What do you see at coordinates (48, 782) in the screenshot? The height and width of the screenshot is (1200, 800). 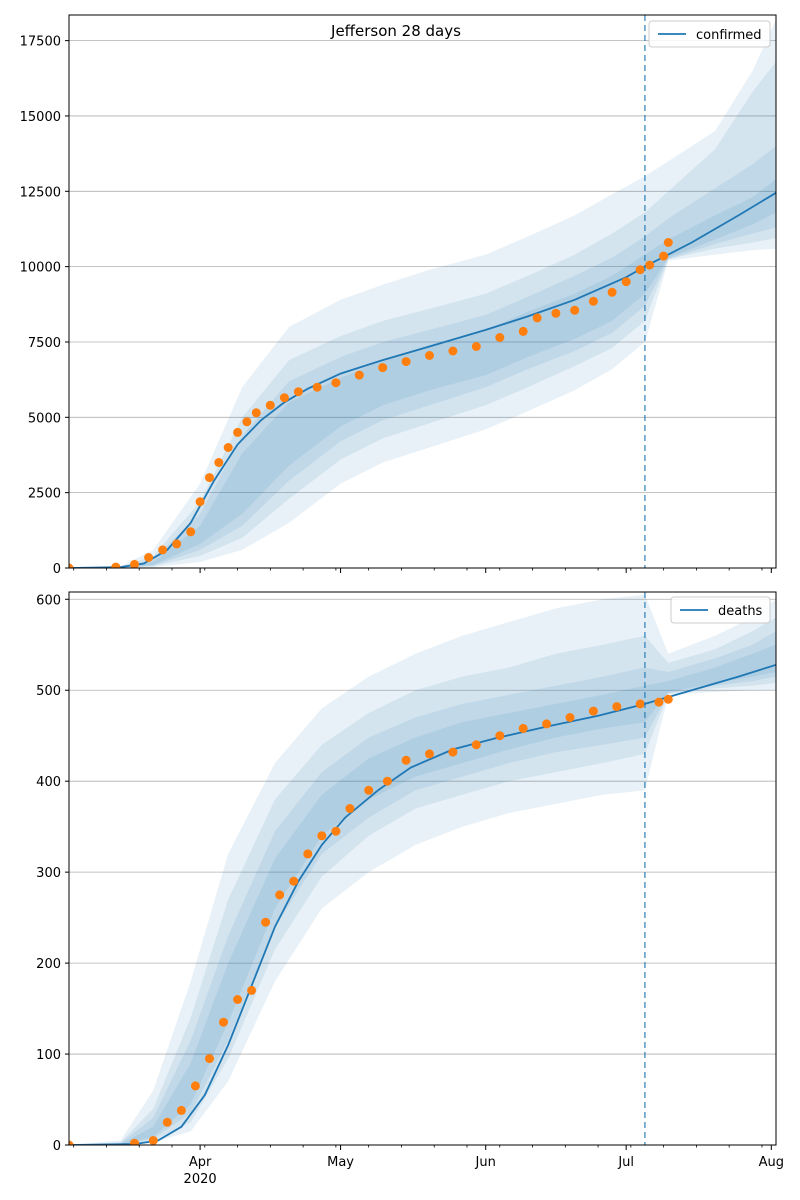 I see `y-tick-label: 400` at bounding box center [48, 782].